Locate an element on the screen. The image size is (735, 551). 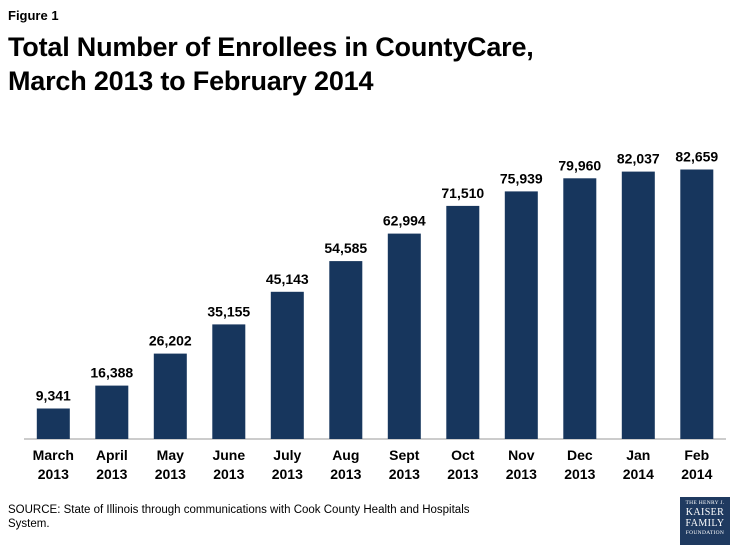
logo-line-4: FOUNDATION is located at coordinates (705, 533).